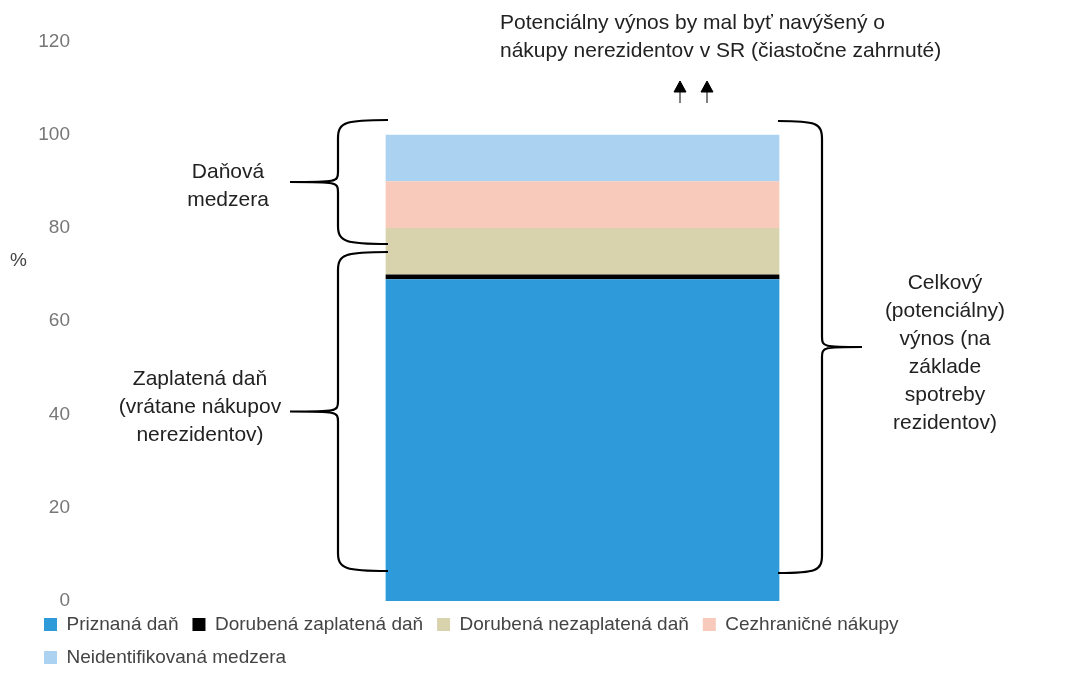  What do you see at coordinates (721, 36) in the screenshot?
I see `annotation: Potenciálny výnos by mal byť navýšený o nákupy nerezidentov v SR (čiastočne zahrnuté)` at bounding box center [721, 36].